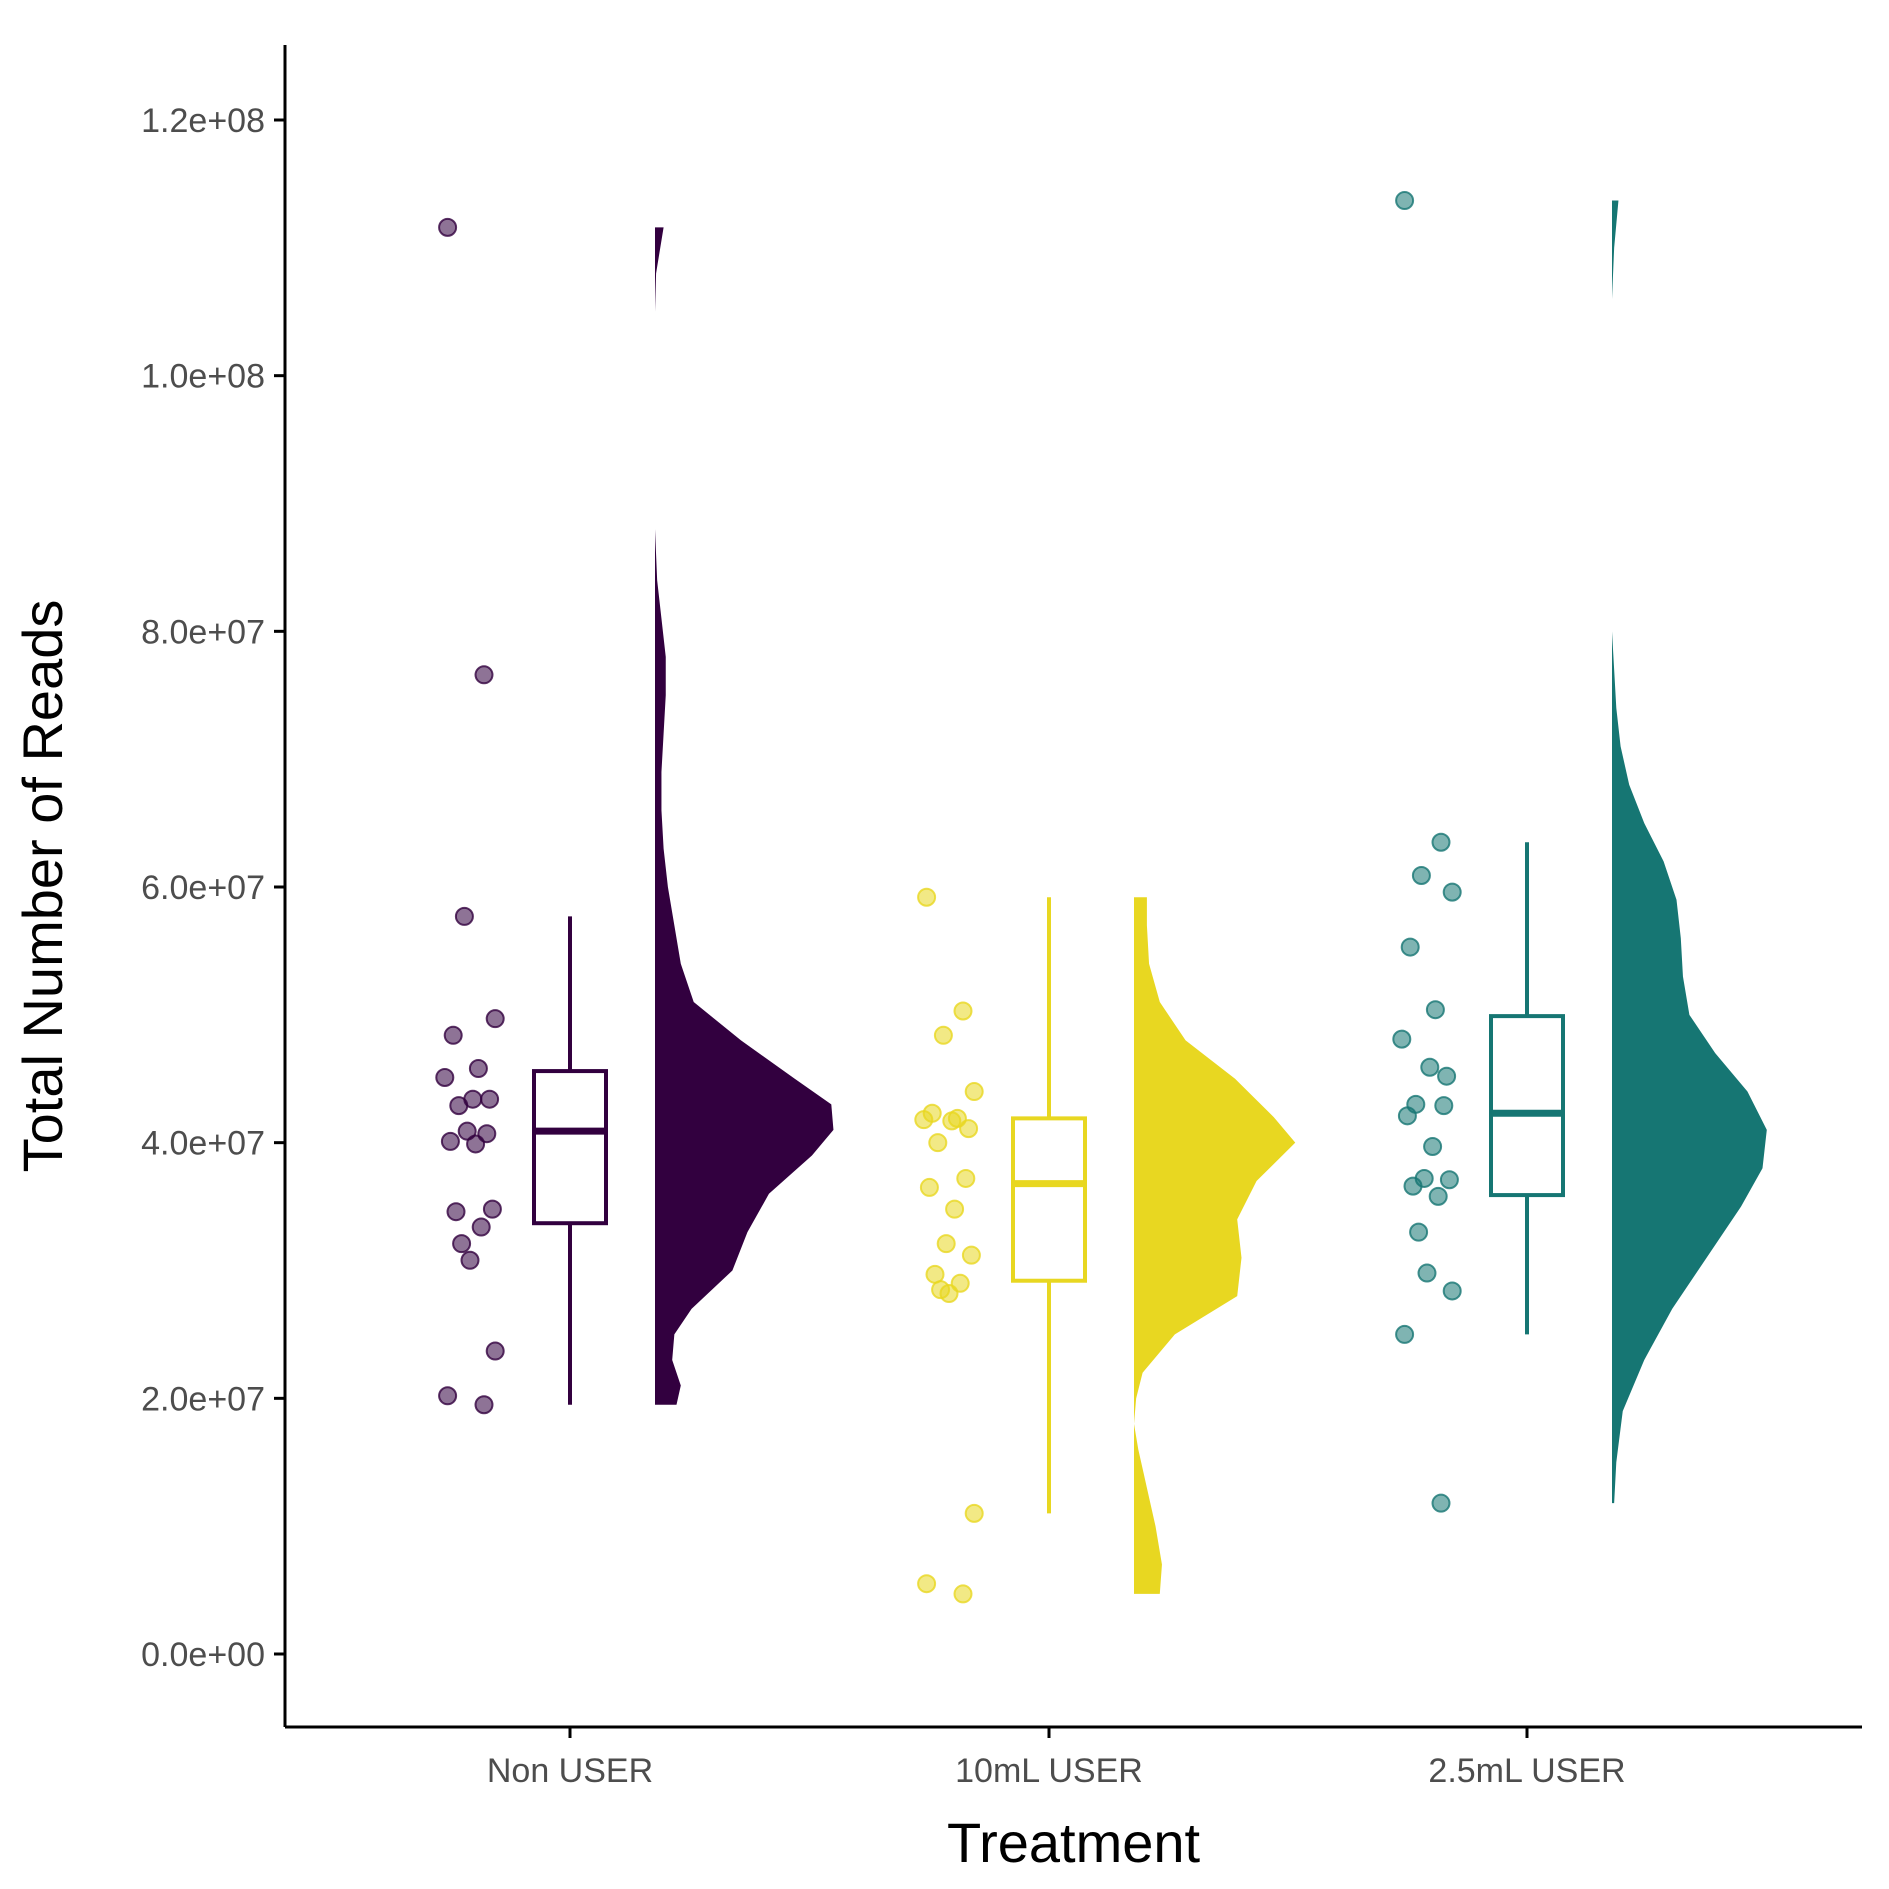  I want to click on y-tick-label: 4.0e+07, so click(203, 1144).